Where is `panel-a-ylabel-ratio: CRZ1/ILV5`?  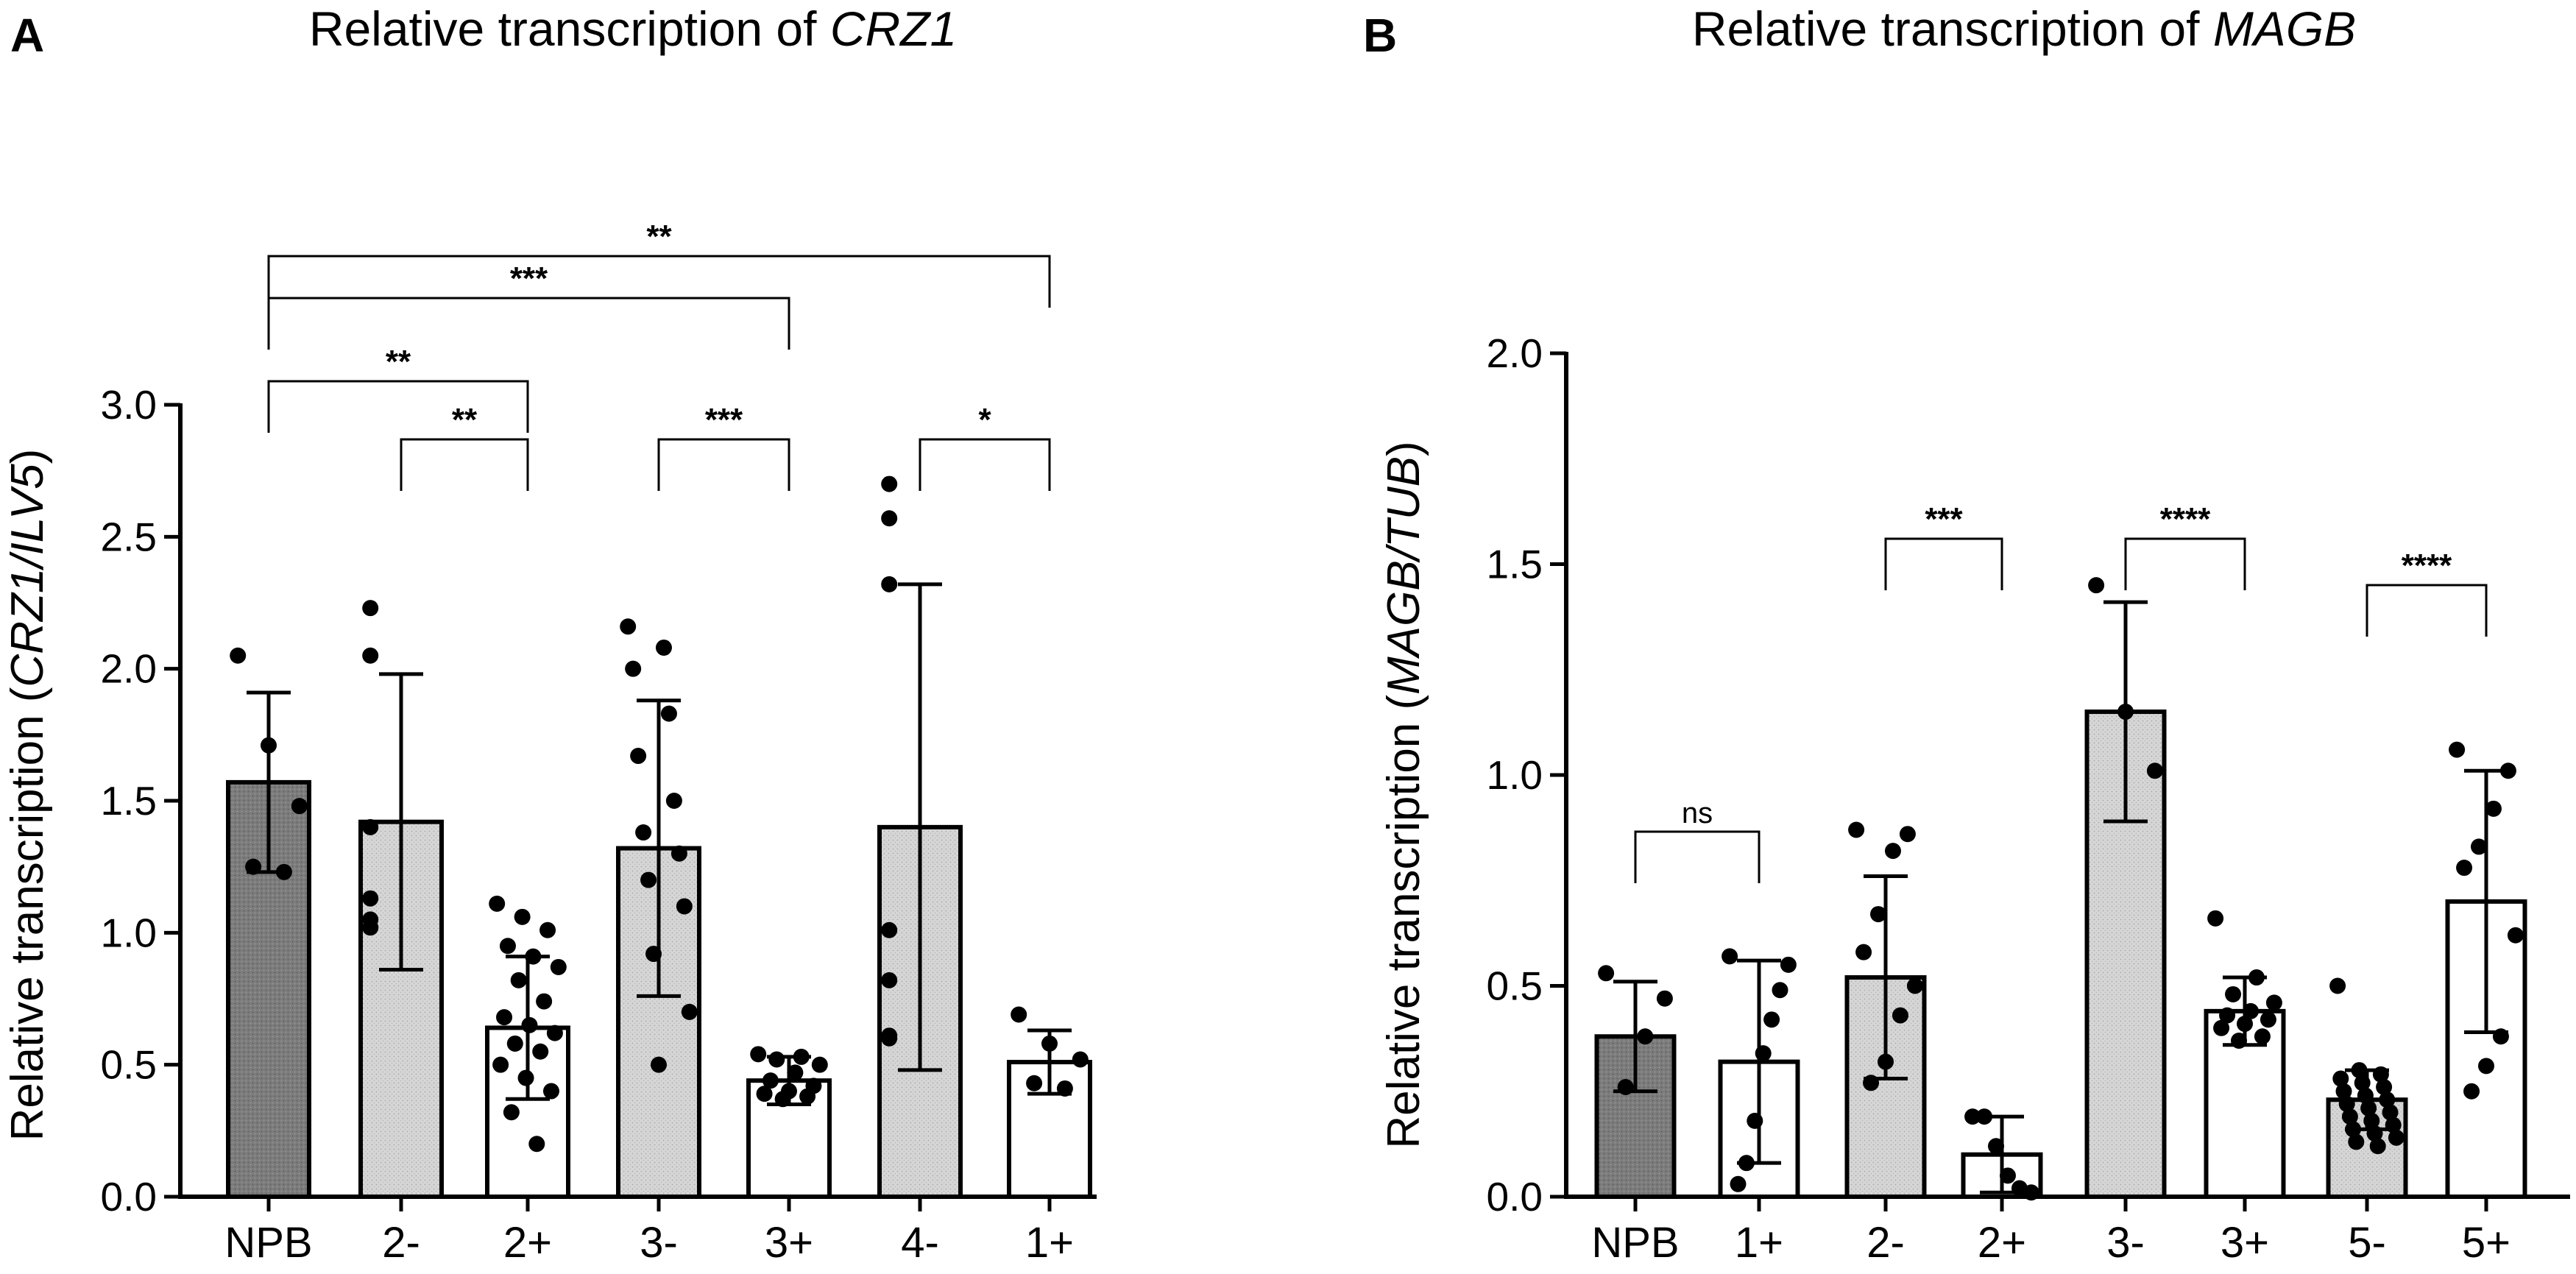
panel-a-ylabel-ratio: CRZ1/ILV5 is located at coordinates (27, 575).